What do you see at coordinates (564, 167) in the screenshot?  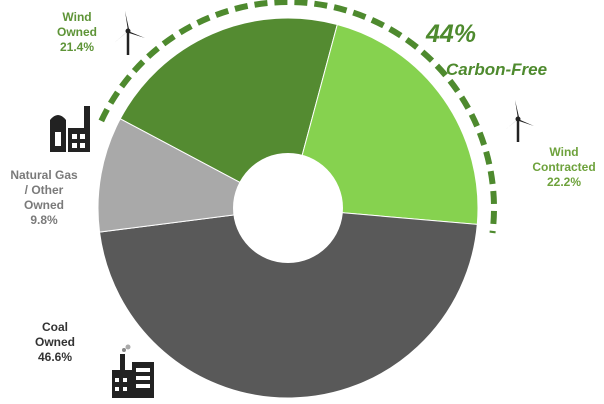 I see `slice-label-wind-contracted: Wind Contracted 22.2%` at bounding box center [564, 167].